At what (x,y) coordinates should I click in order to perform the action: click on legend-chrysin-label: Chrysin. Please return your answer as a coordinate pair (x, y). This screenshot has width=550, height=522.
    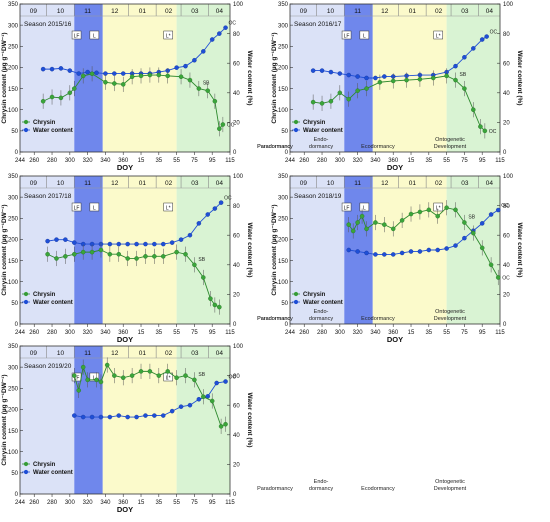
    Looking at the image, I should click on (44, 465).